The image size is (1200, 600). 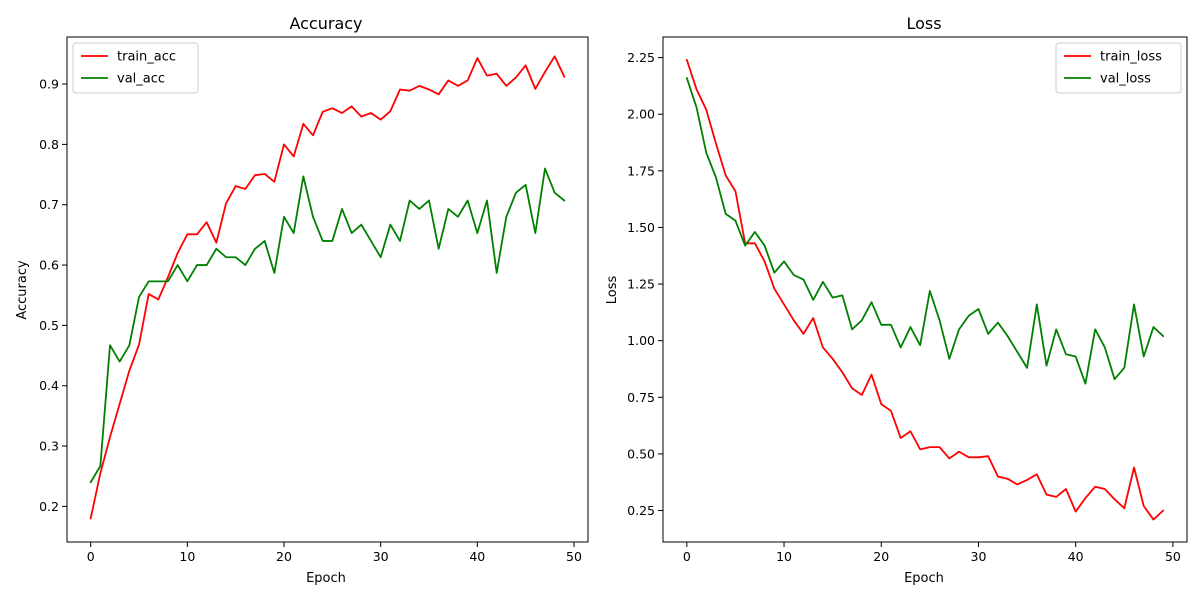 What do you see at coordinates (49, 446) in the screenshot?
I see `accuracy-ytick-label: 0.3` at bounding box center [49, 446].